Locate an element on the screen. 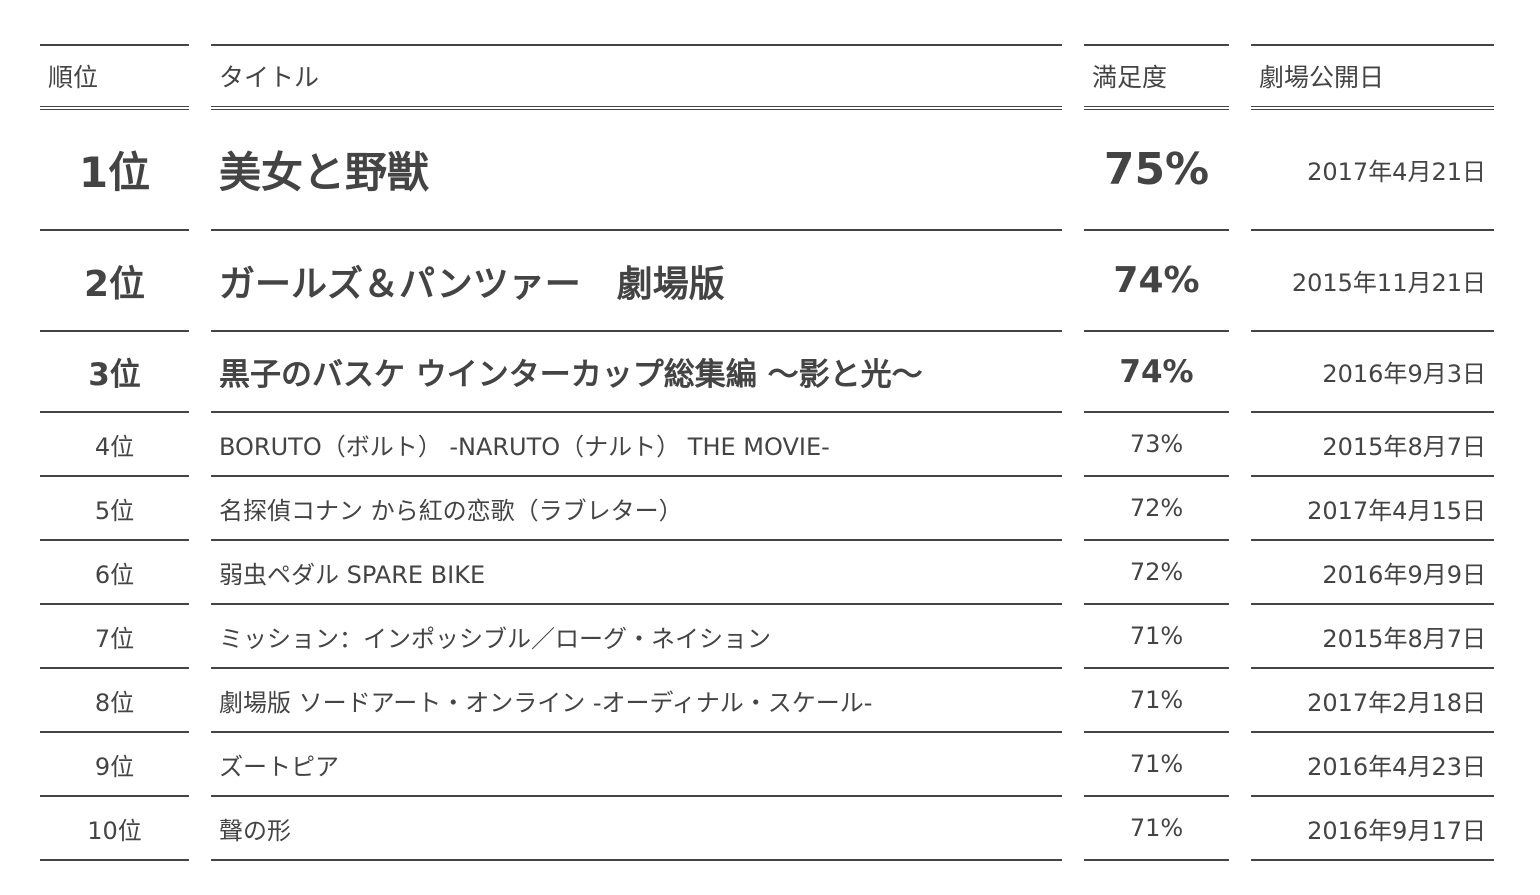  rank-cell: 2位 is located at coordinates (114, 281).